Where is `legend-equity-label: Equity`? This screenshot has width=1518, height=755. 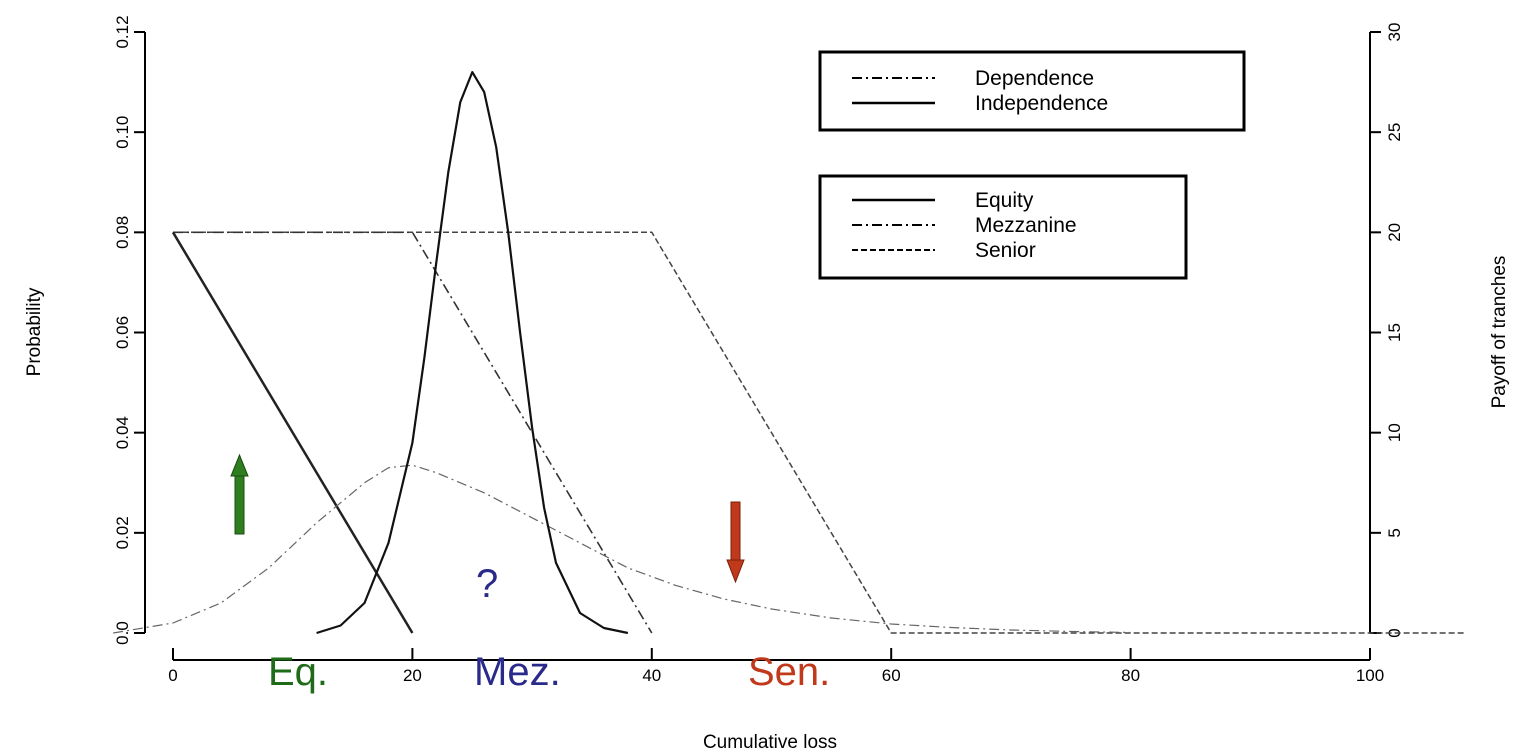 legend-equity-label: Equity is located at coordinates (1004, 200).